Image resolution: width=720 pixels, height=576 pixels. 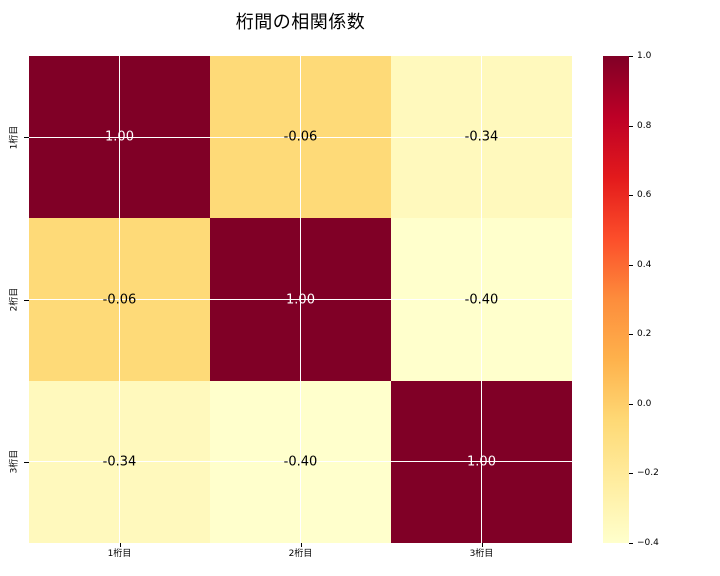 I want to click on y-tick-label-text: 2桁目, so click(x=14, y=299).